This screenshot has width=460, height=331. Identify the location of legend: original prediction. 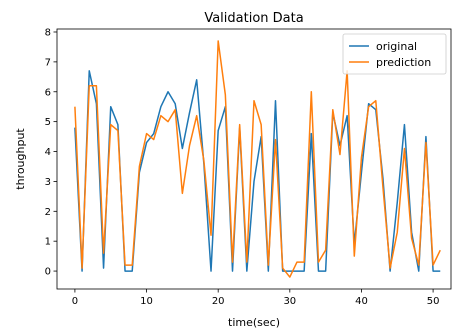
(394, 54).